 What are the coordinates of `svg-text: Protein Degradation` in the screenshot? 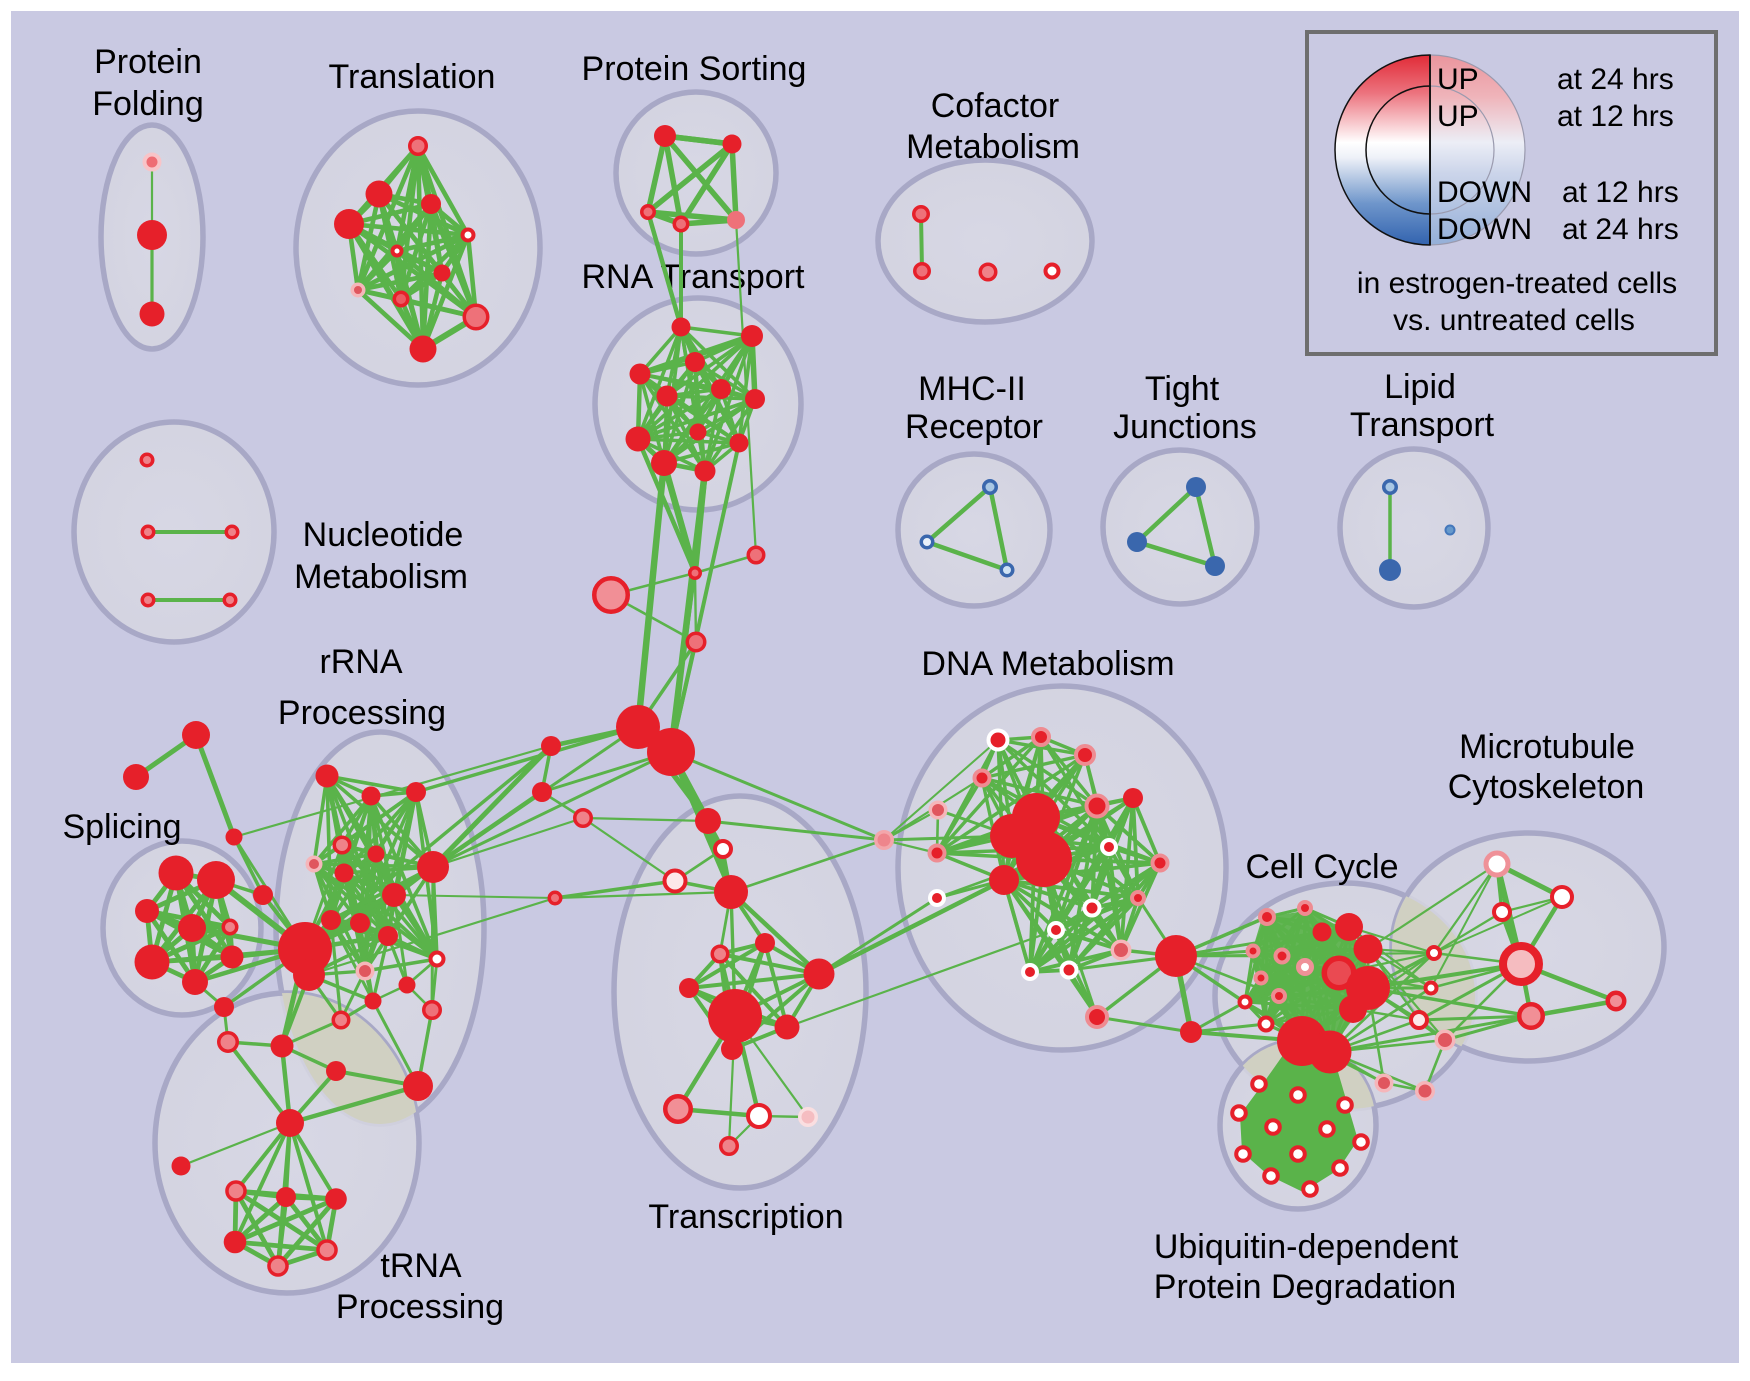 It's located at (1305, 1287).